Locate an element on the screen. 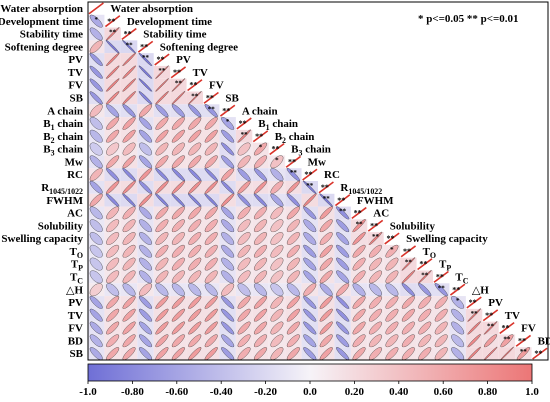 Image resolution: width=550 pixels, height=402 pixels. diagonal-label: B3 chain is located at coordinates (311, 151).